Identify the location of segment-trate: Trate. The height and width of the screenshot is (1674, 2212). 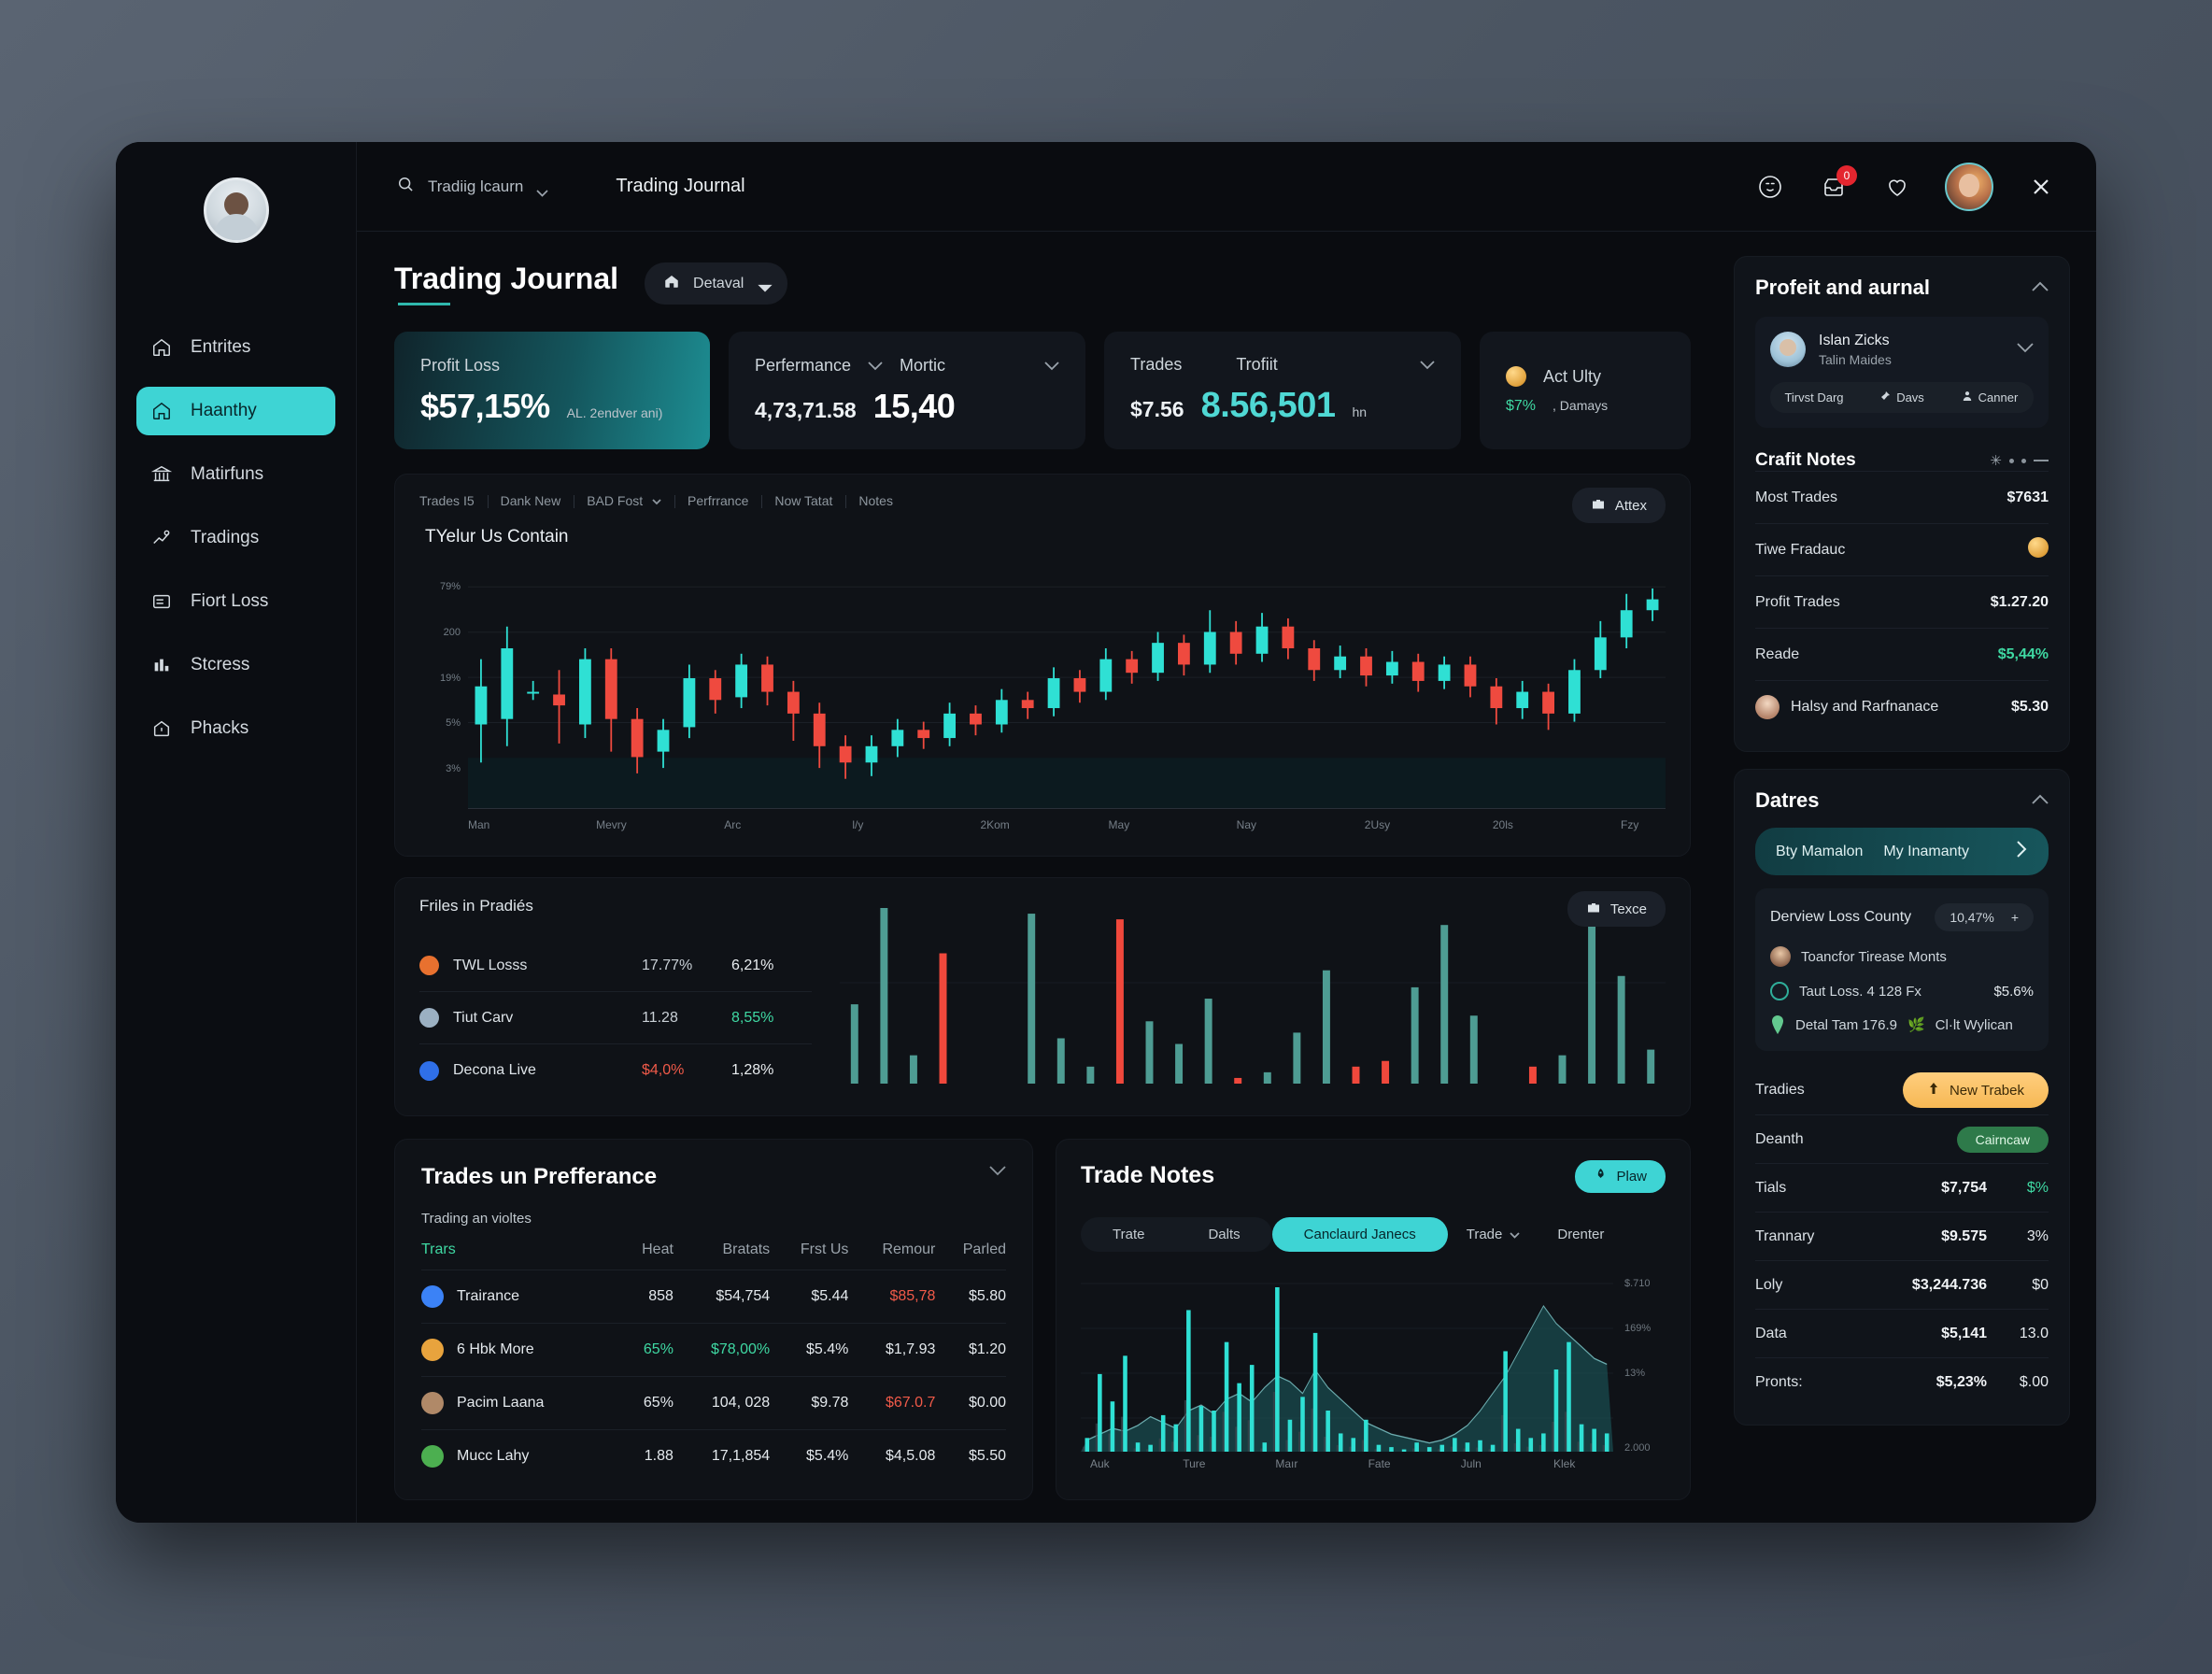
(1129, 1234).